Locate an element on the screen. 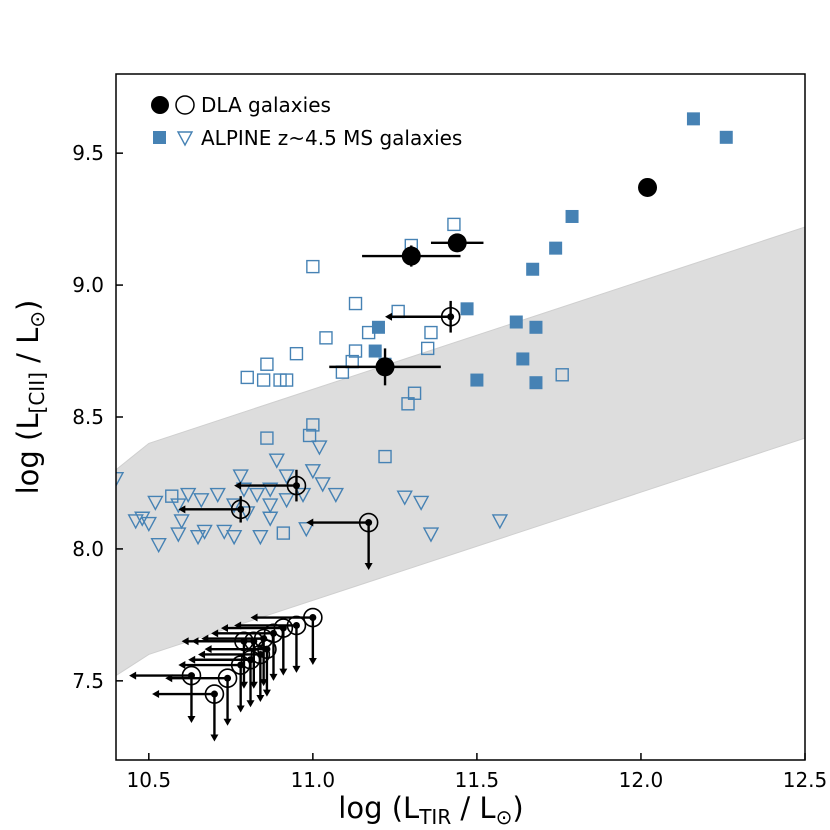 The image size is (830, 830). y-tick-label: 9.0 is located at coordinates (88, 285).